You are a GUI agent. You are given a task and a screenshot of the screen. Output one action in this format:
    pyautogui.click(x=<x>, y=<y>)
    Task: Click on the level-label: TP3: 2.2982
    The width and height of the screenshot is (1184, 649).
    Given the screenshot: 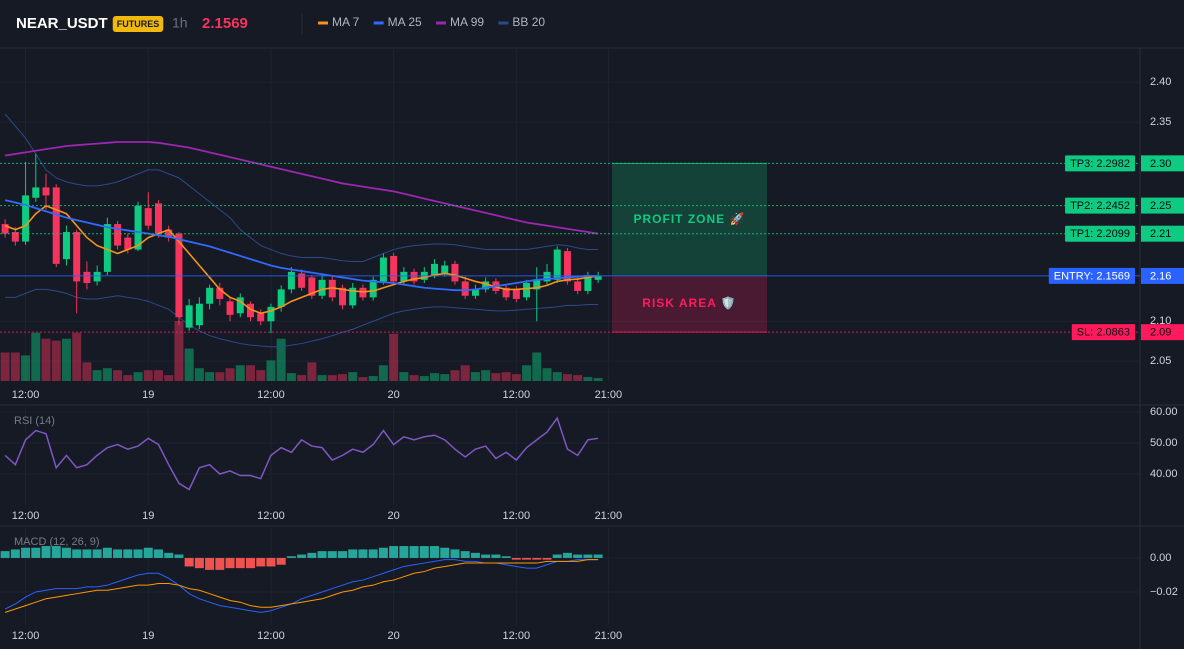 What is the action you would take?
    pyautogui.click(x=1100, y=164)
    